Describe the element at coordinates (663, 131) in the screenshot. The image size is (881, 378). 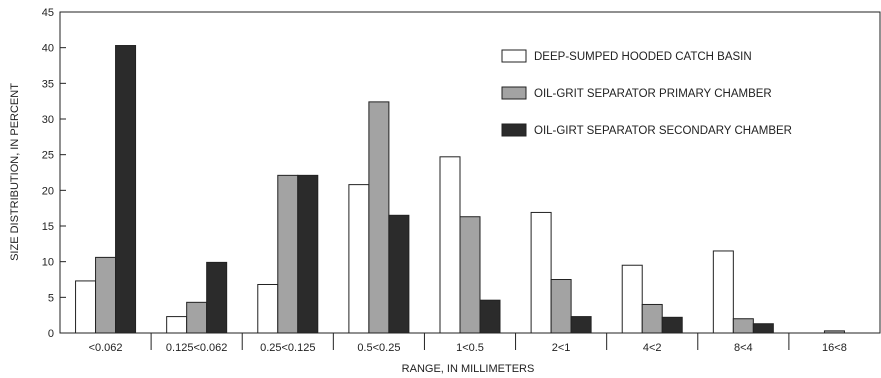
I see `legend-label: OIL-GIRT SEPARATOR SECONDARY CHAMBER` at that location.